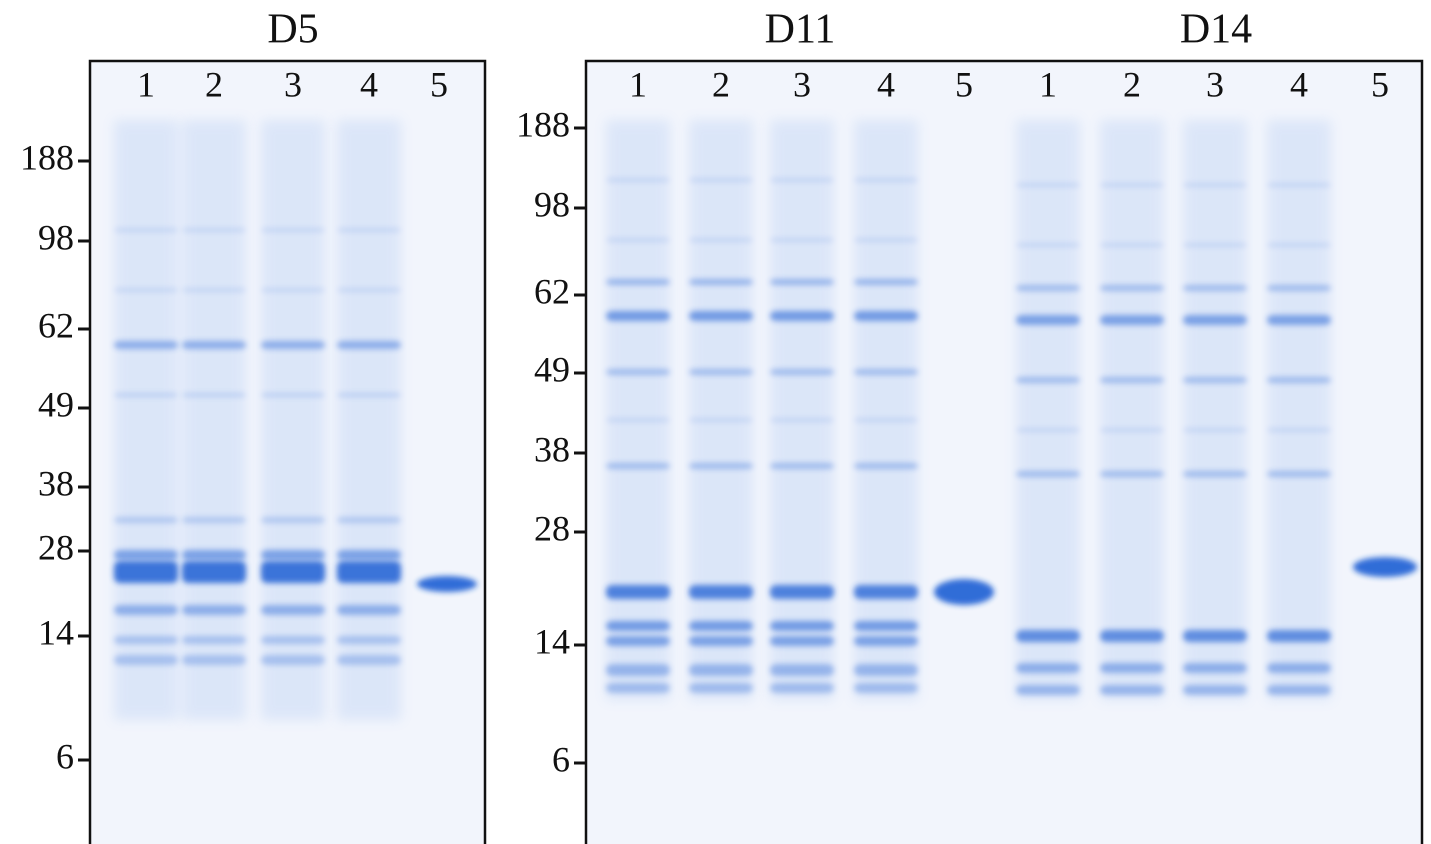 Image resolution: width=1431 pixels, height=844 pixels. Describe the element at coordinates (1216, 30) in the screenshot. I see `gel-title: D14` at that location.